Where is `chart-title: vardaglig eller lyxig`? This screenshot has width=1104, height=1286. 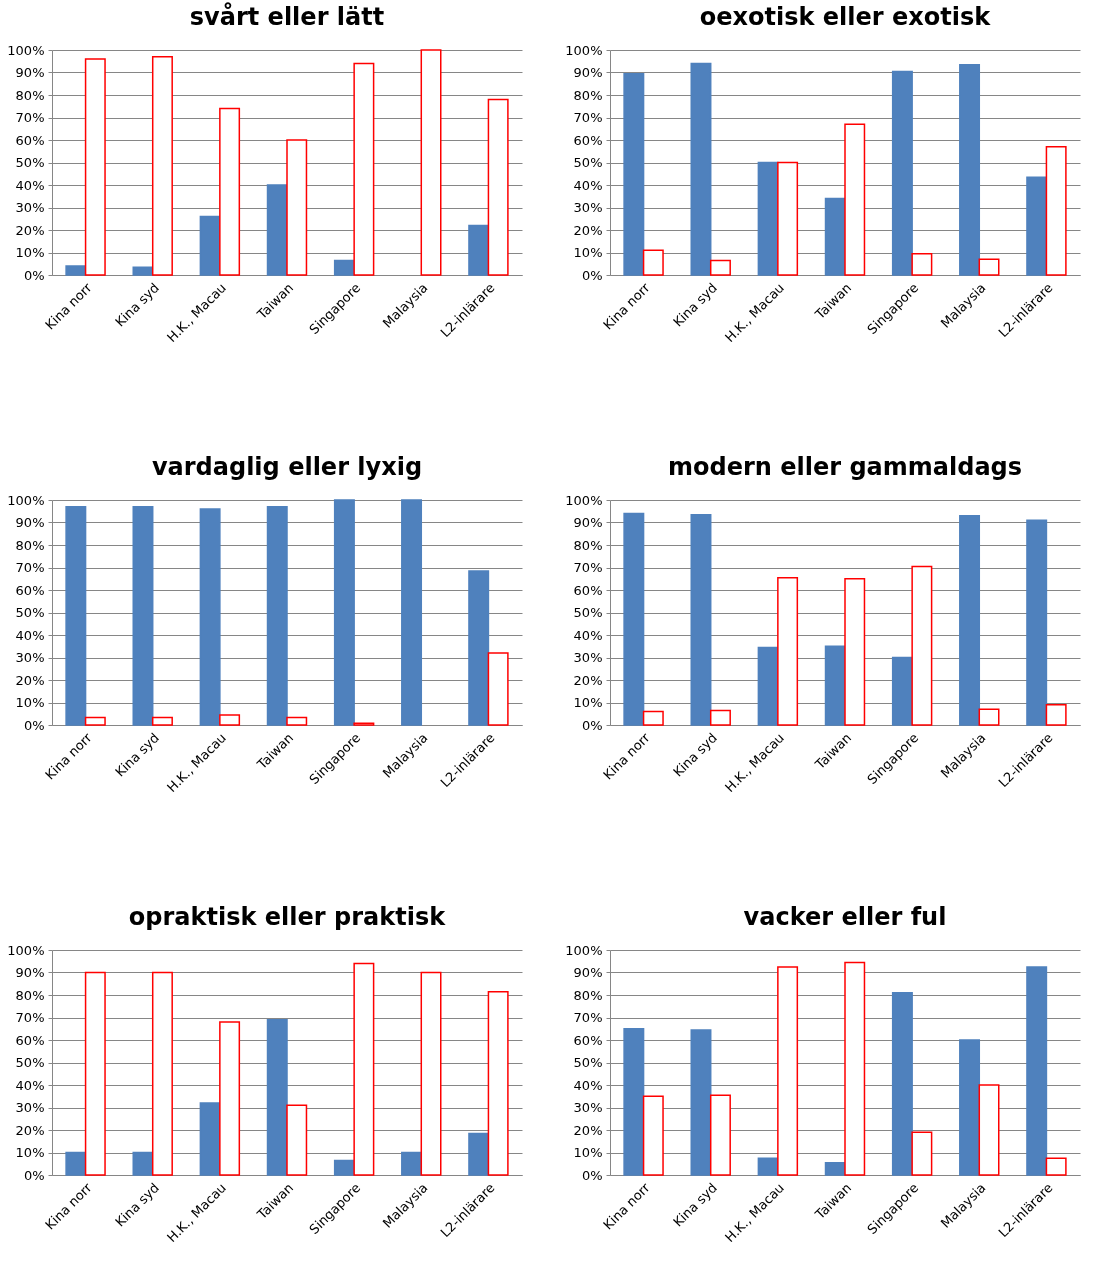 chart-title: vardaglig eller lyxig is located at coordinates (287, 467).